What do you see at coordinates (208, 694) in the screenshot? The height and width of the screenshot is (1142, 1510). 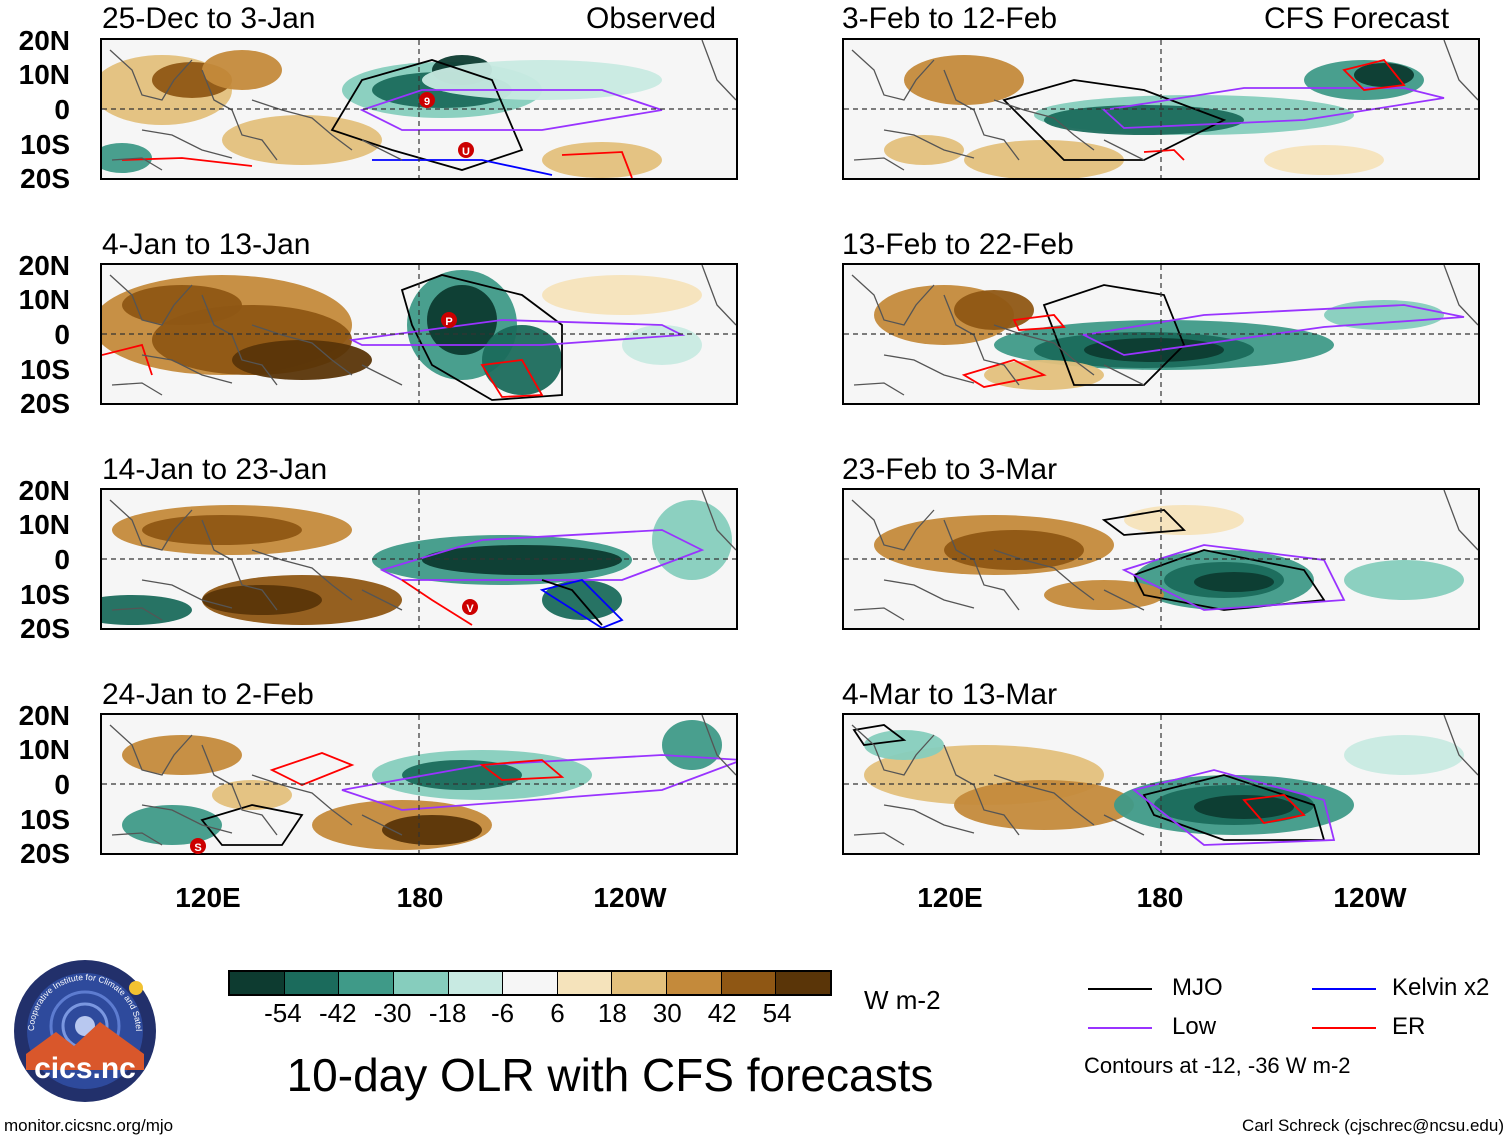 I see `panel-title-obs-4: 24-Jan to 2-Feb` at bounding box center [208, 694].